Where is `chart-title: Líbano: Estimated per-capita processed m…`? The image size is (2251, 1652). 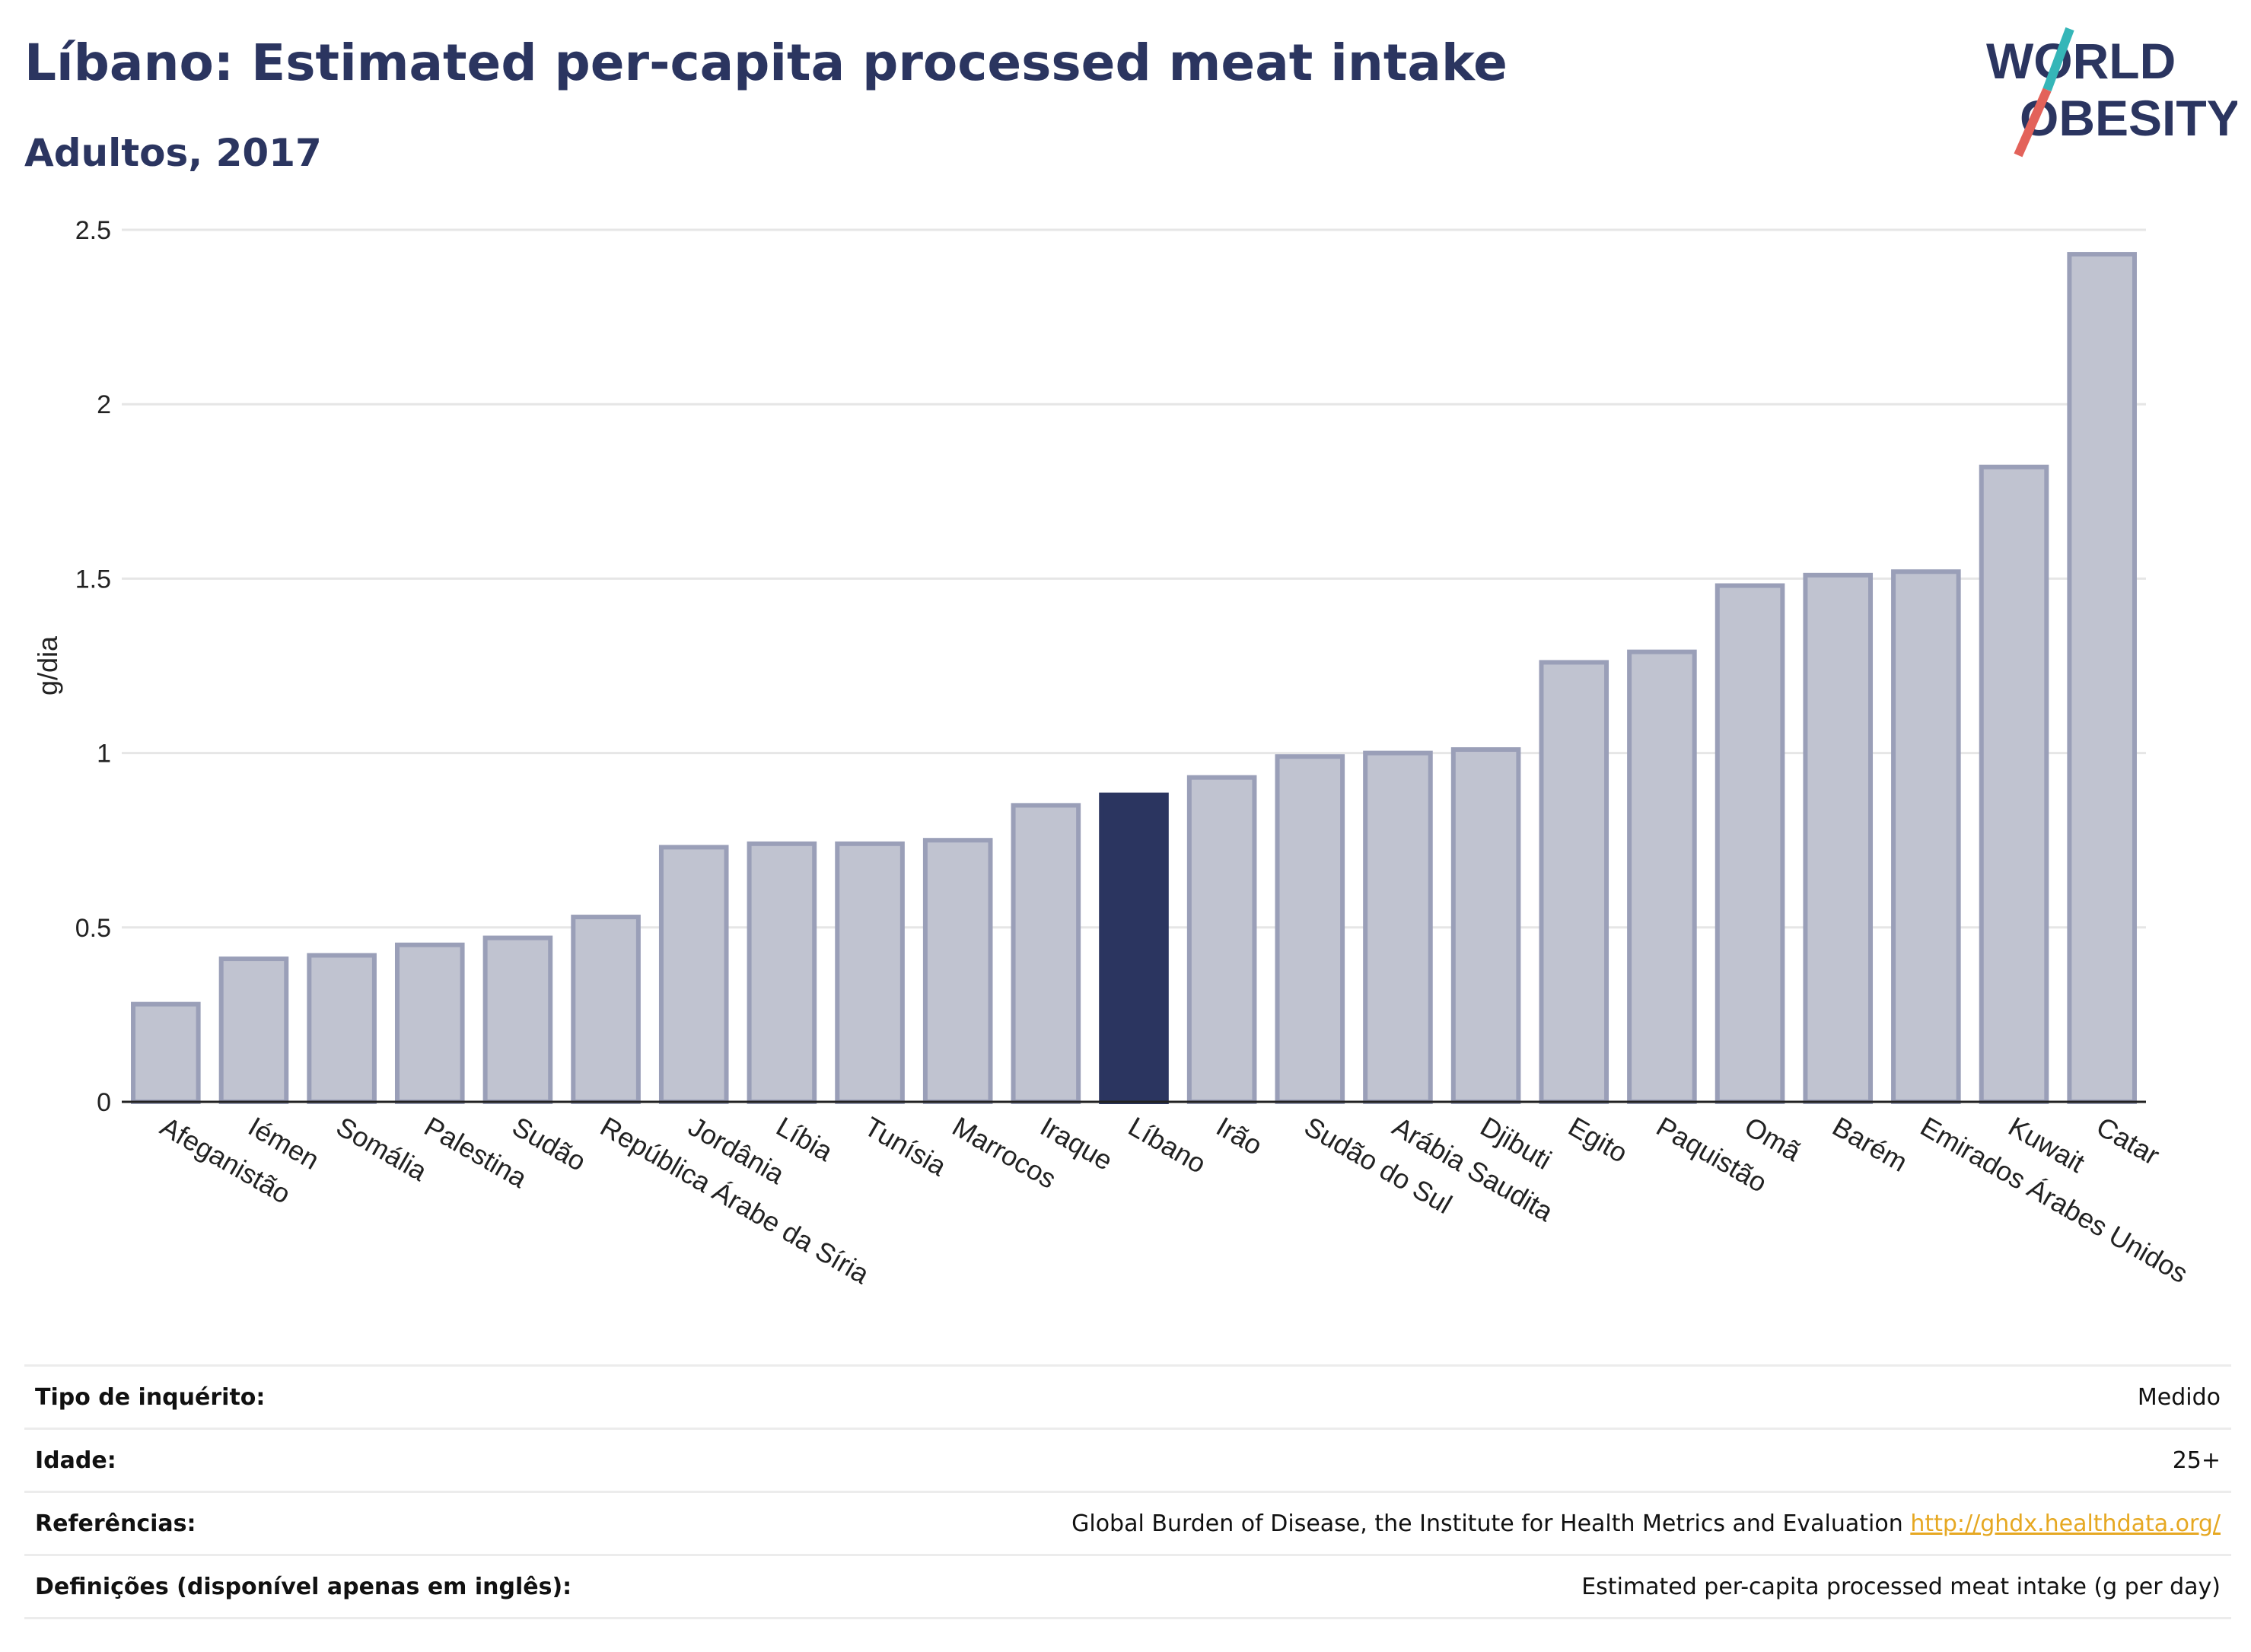
chart-title: Líbano: Estimated per-capita processed m… is located at coordinates (766, 62).